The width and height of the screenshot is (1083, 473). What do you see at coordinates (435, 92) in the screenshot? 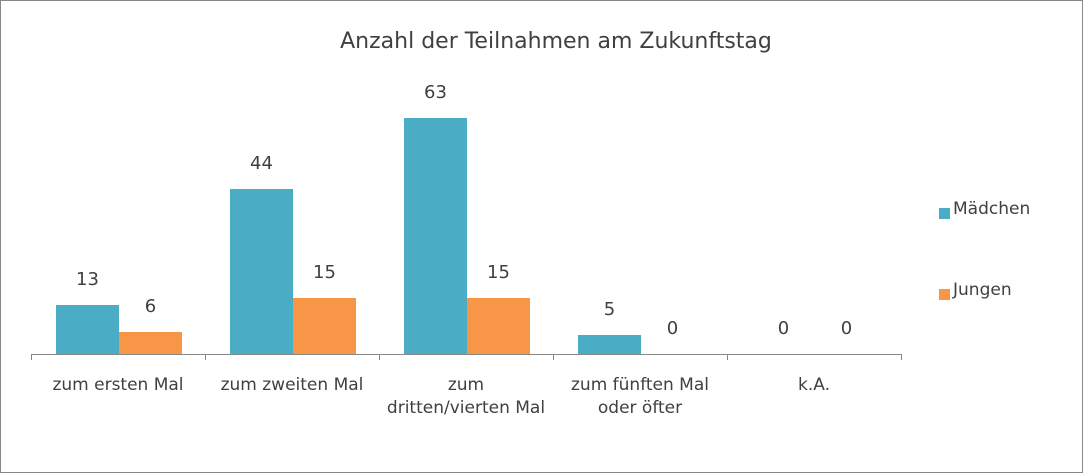
I see `data-label: 63` at bounding box center [435, 92].